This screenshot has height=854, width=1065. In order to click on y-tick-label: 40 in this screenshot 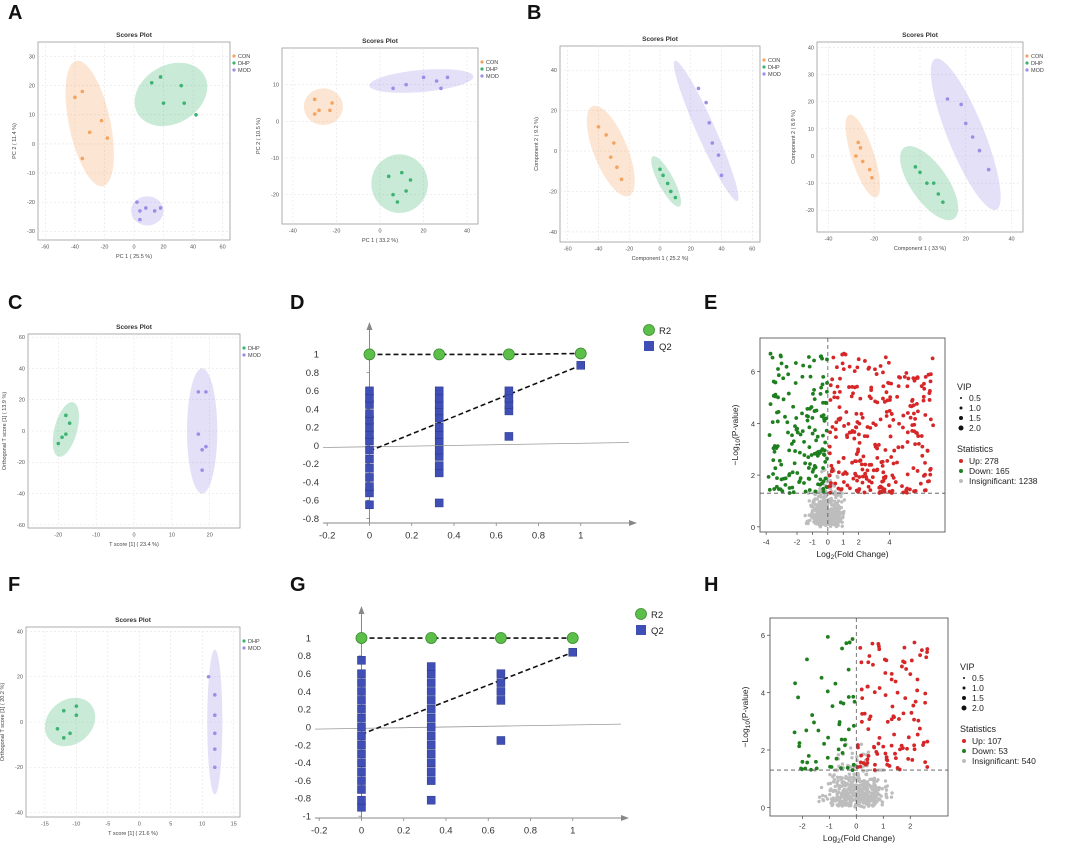, I will do `click(811, 48)`.